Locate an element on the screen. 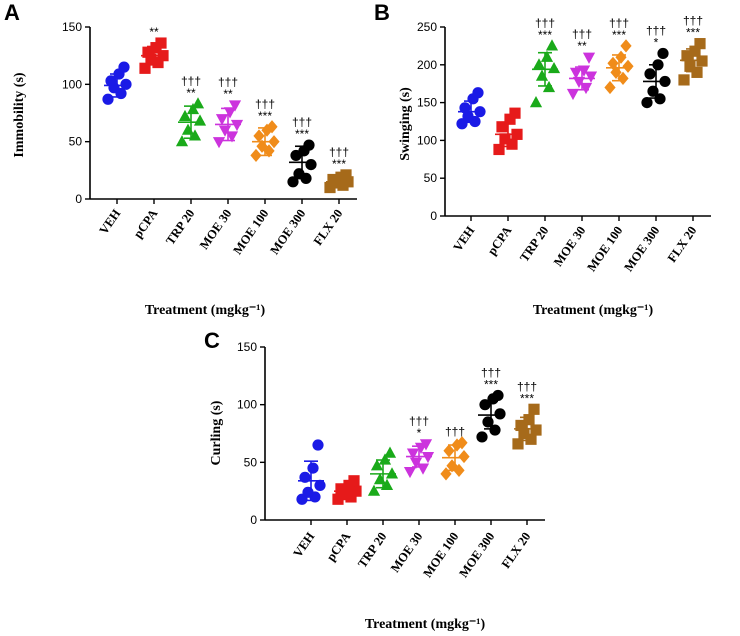 The image size is (740, 636). y-tick-label: 150 is located at coordinates (72, 27).